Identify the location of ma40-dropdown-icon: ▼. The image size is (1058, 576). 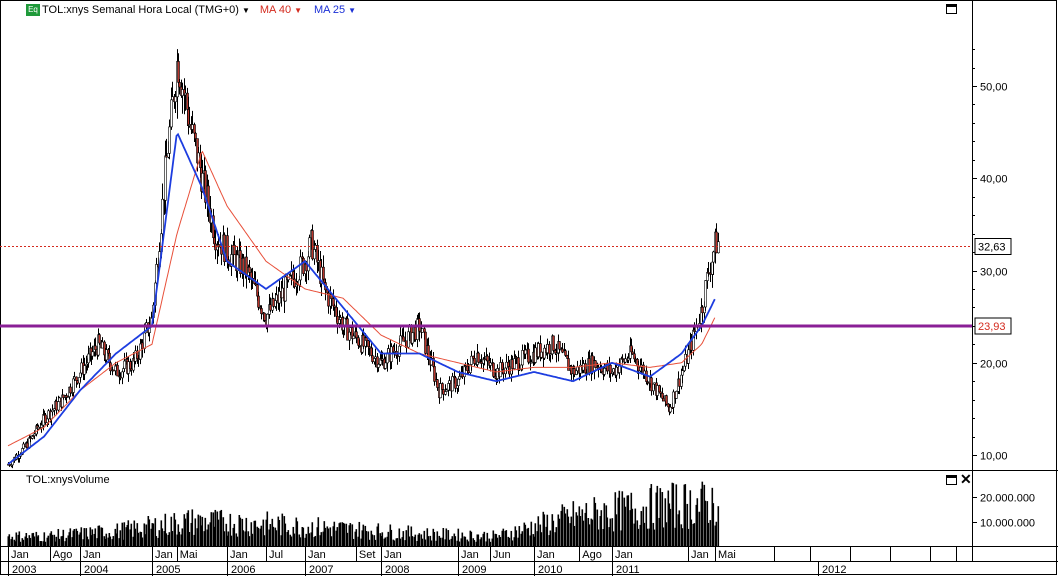
(298, 10).